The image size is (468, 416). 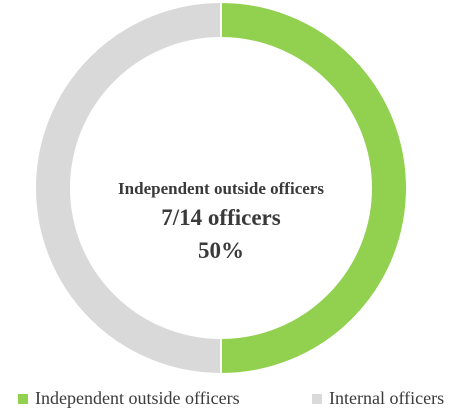 I want to click on center-count: 7/14 officers, so click(x=221, y=217).